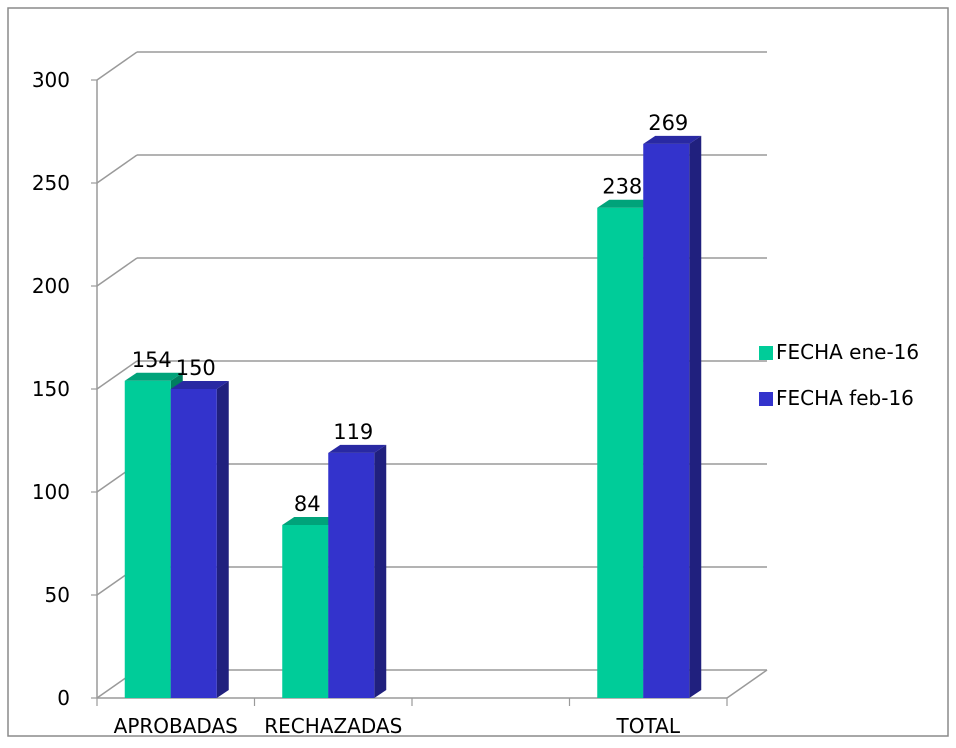  What do you see at coordinates (839, 375) in the screenshot?
I see `legend: FECHA ene-16 FECHA feb-16` at bounding box center [839, 375].